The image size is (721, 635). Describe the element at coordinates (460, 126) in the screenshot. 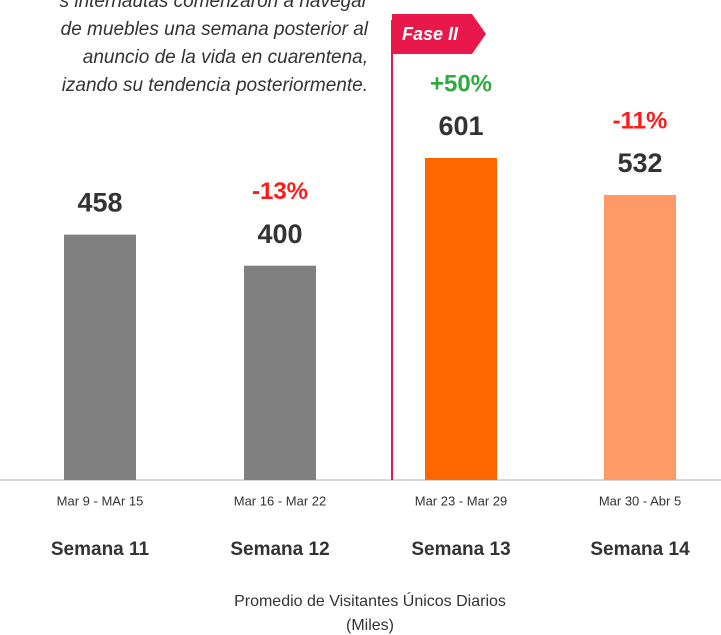

I see `value-label: 601` at that location.